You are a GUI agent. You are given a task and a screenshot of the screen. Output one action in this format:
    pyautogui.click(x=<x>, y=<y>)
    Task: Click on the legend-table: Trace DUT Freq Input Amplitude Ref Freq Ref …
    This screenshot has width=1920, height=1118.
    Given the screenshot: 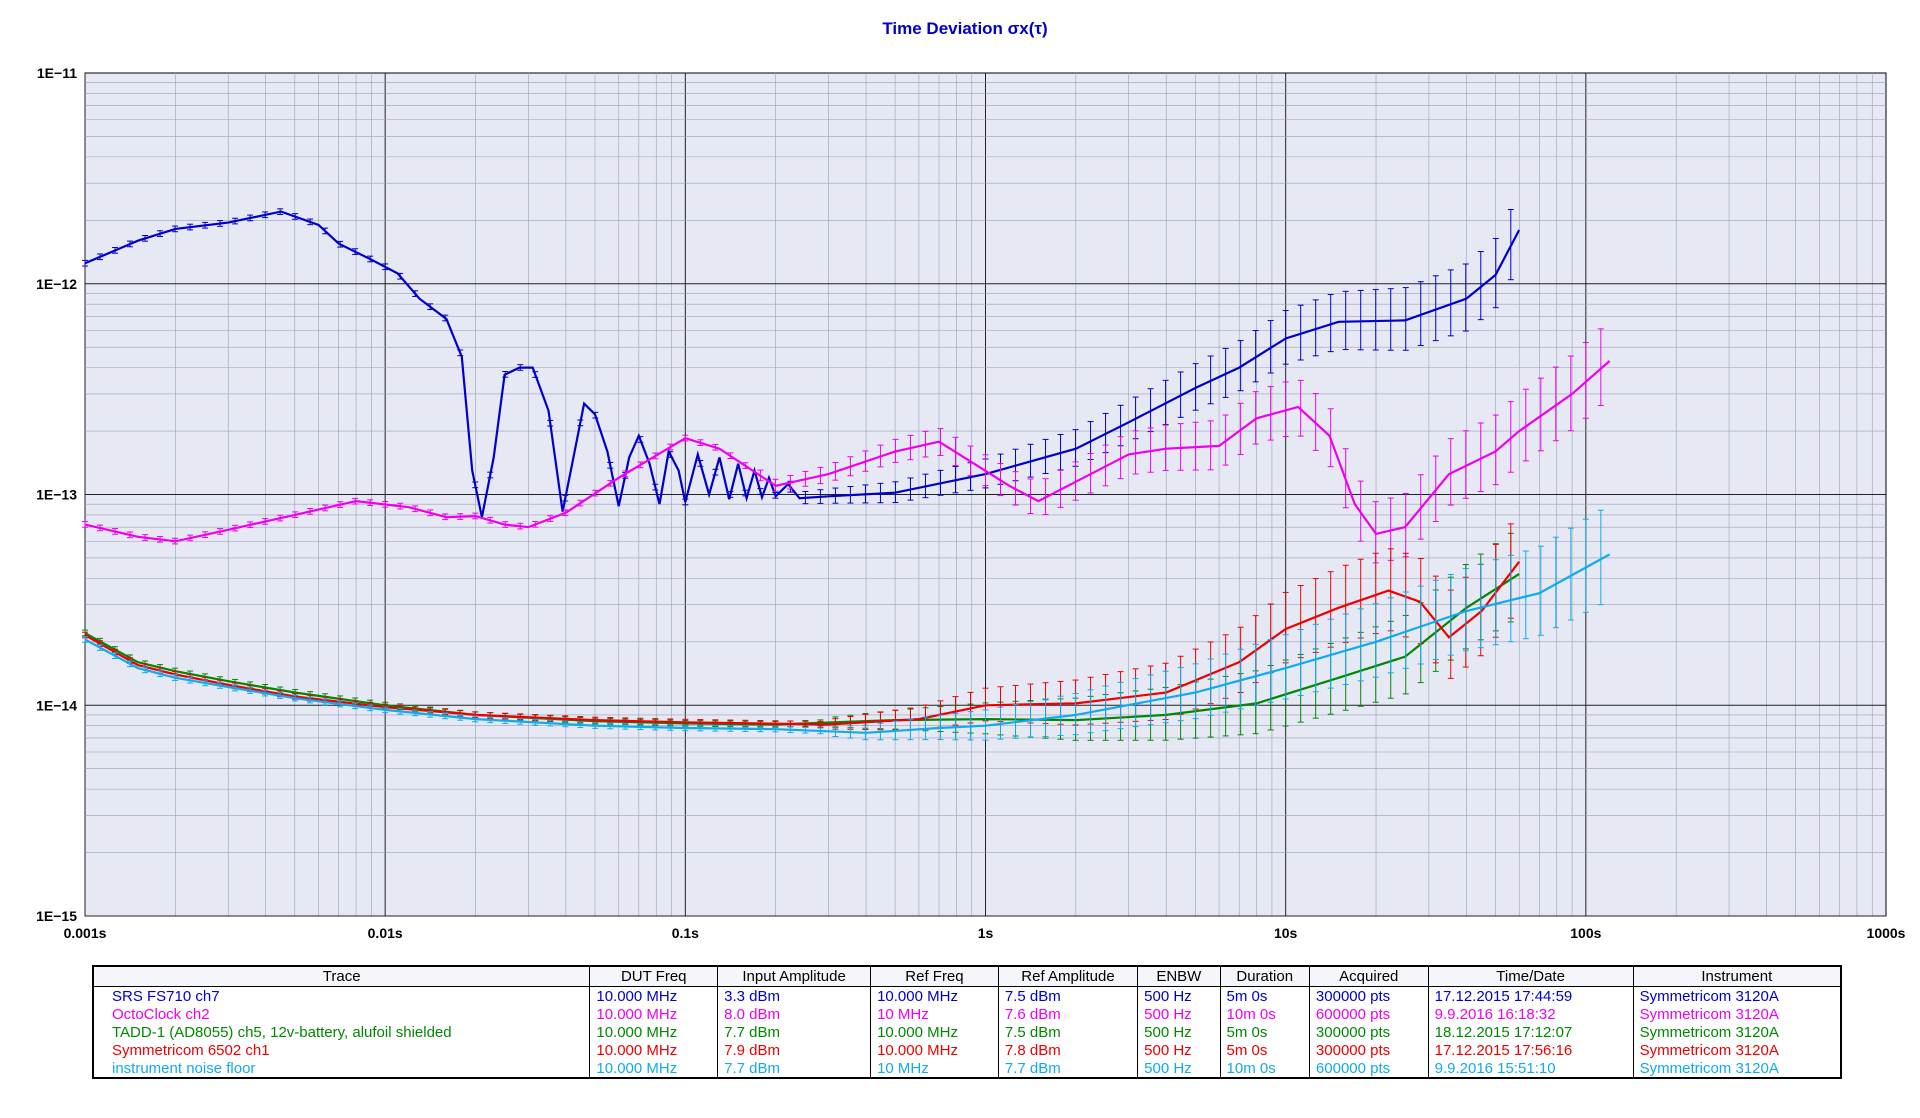 What is the action you would take?
    pyautogui.click(x=967, y=1022)
    